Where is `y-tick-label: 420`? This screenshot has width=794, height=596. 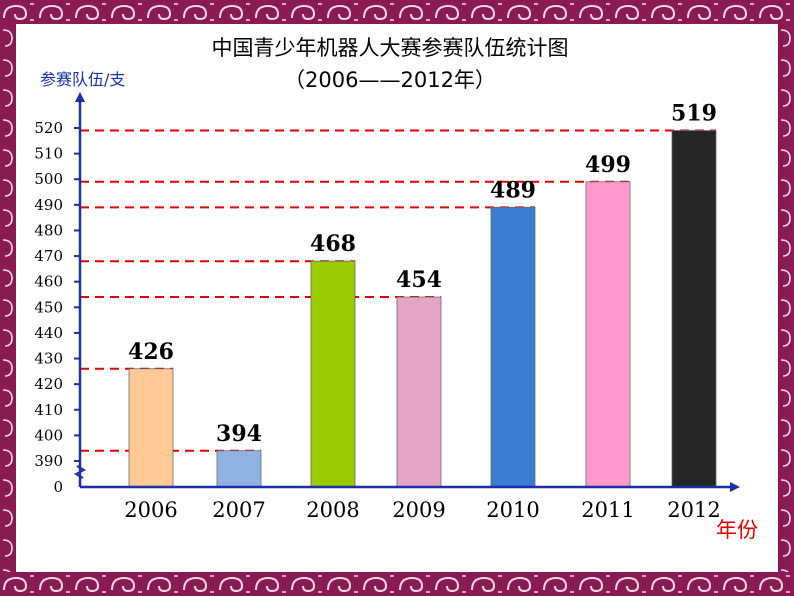 y-tick-label: 420 is located at coordinates (48, 384).